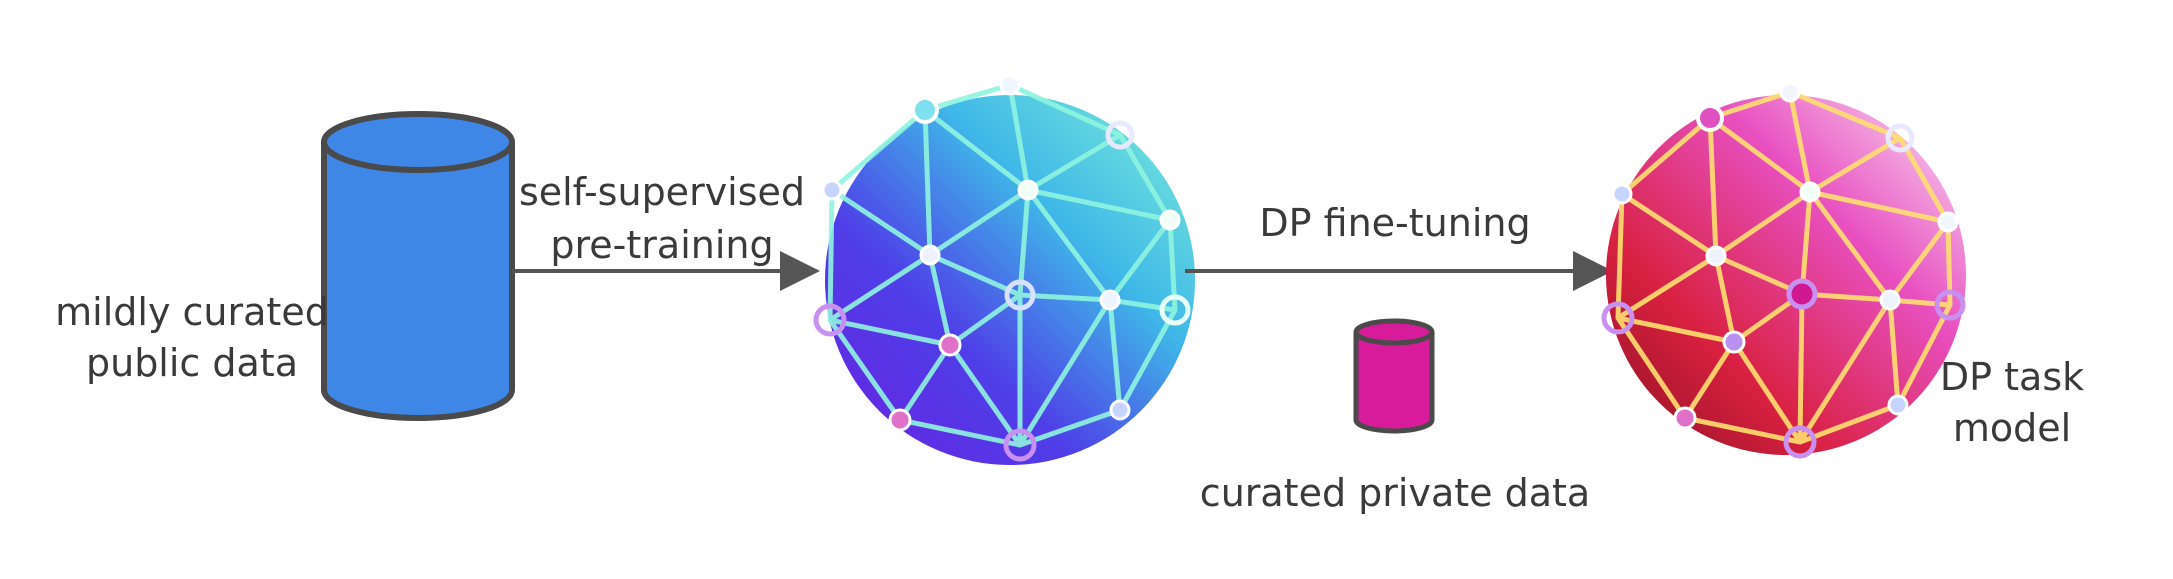 The height and width of the screenshot is (579, 2173). What do you see at coordinates (1394, 376) in the screenshot?
I see `private-data-cylinder` at bounding box center [1394, 376].